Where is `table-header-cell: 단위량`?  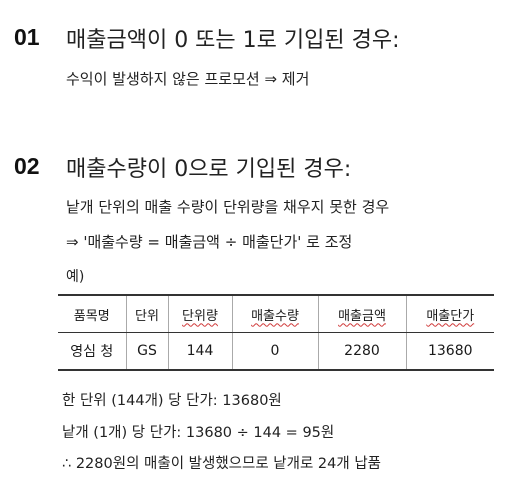
table-header-cell: 단위량 is located at coordinates (199, 313).